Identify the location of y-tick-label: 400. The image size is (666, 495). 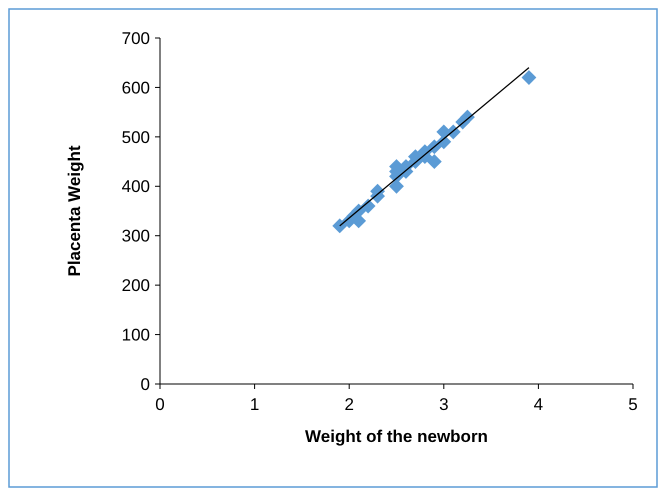
(136, 186).